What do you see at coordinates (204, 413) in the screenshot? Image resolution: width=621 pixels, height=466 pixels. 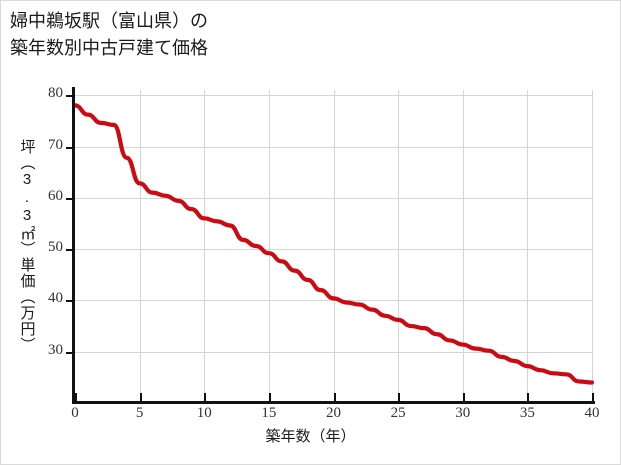 I see `x-tick-label: 10` at bounding box center [204, 413].